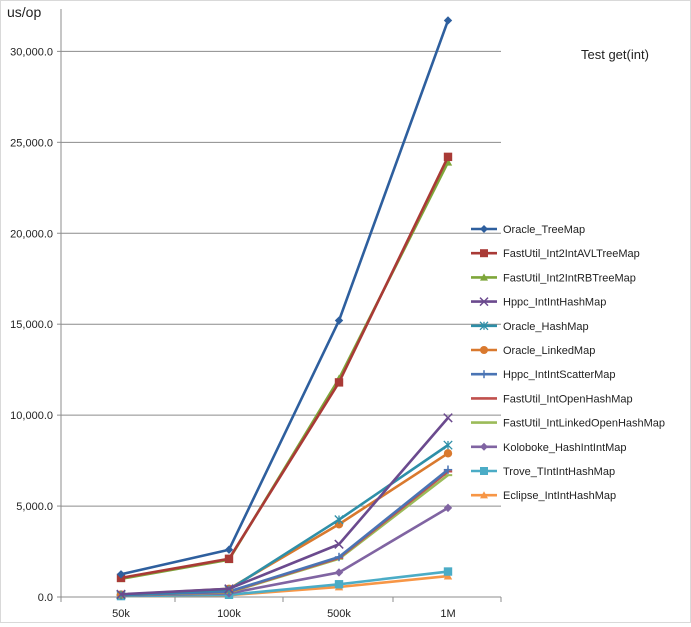 This screenshot has height=627, width=691. I want to click on series-Hppc_IntIntScatterMap, so click(284, 532).